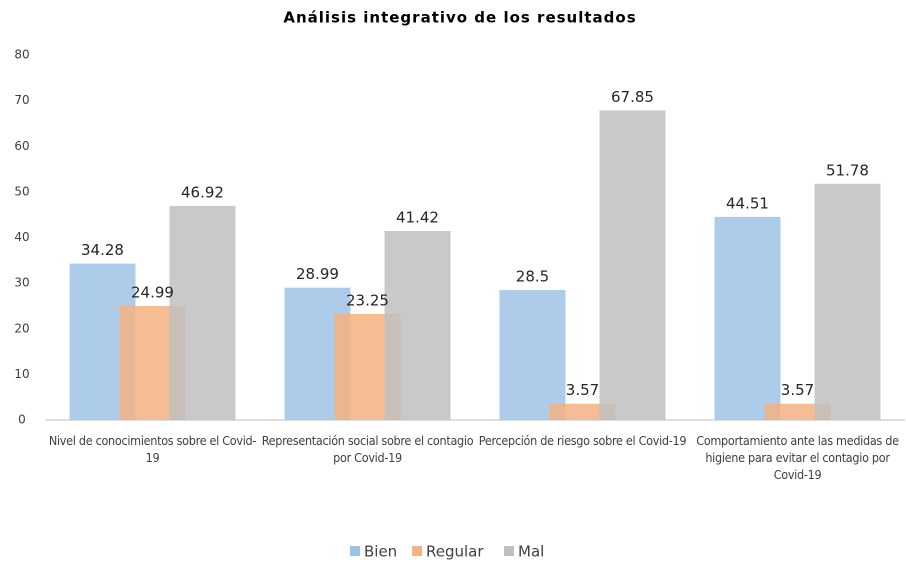  Describe the element at coordinates (22, 420) in the screenshot. I see `y-tick-label: 0` at that location.